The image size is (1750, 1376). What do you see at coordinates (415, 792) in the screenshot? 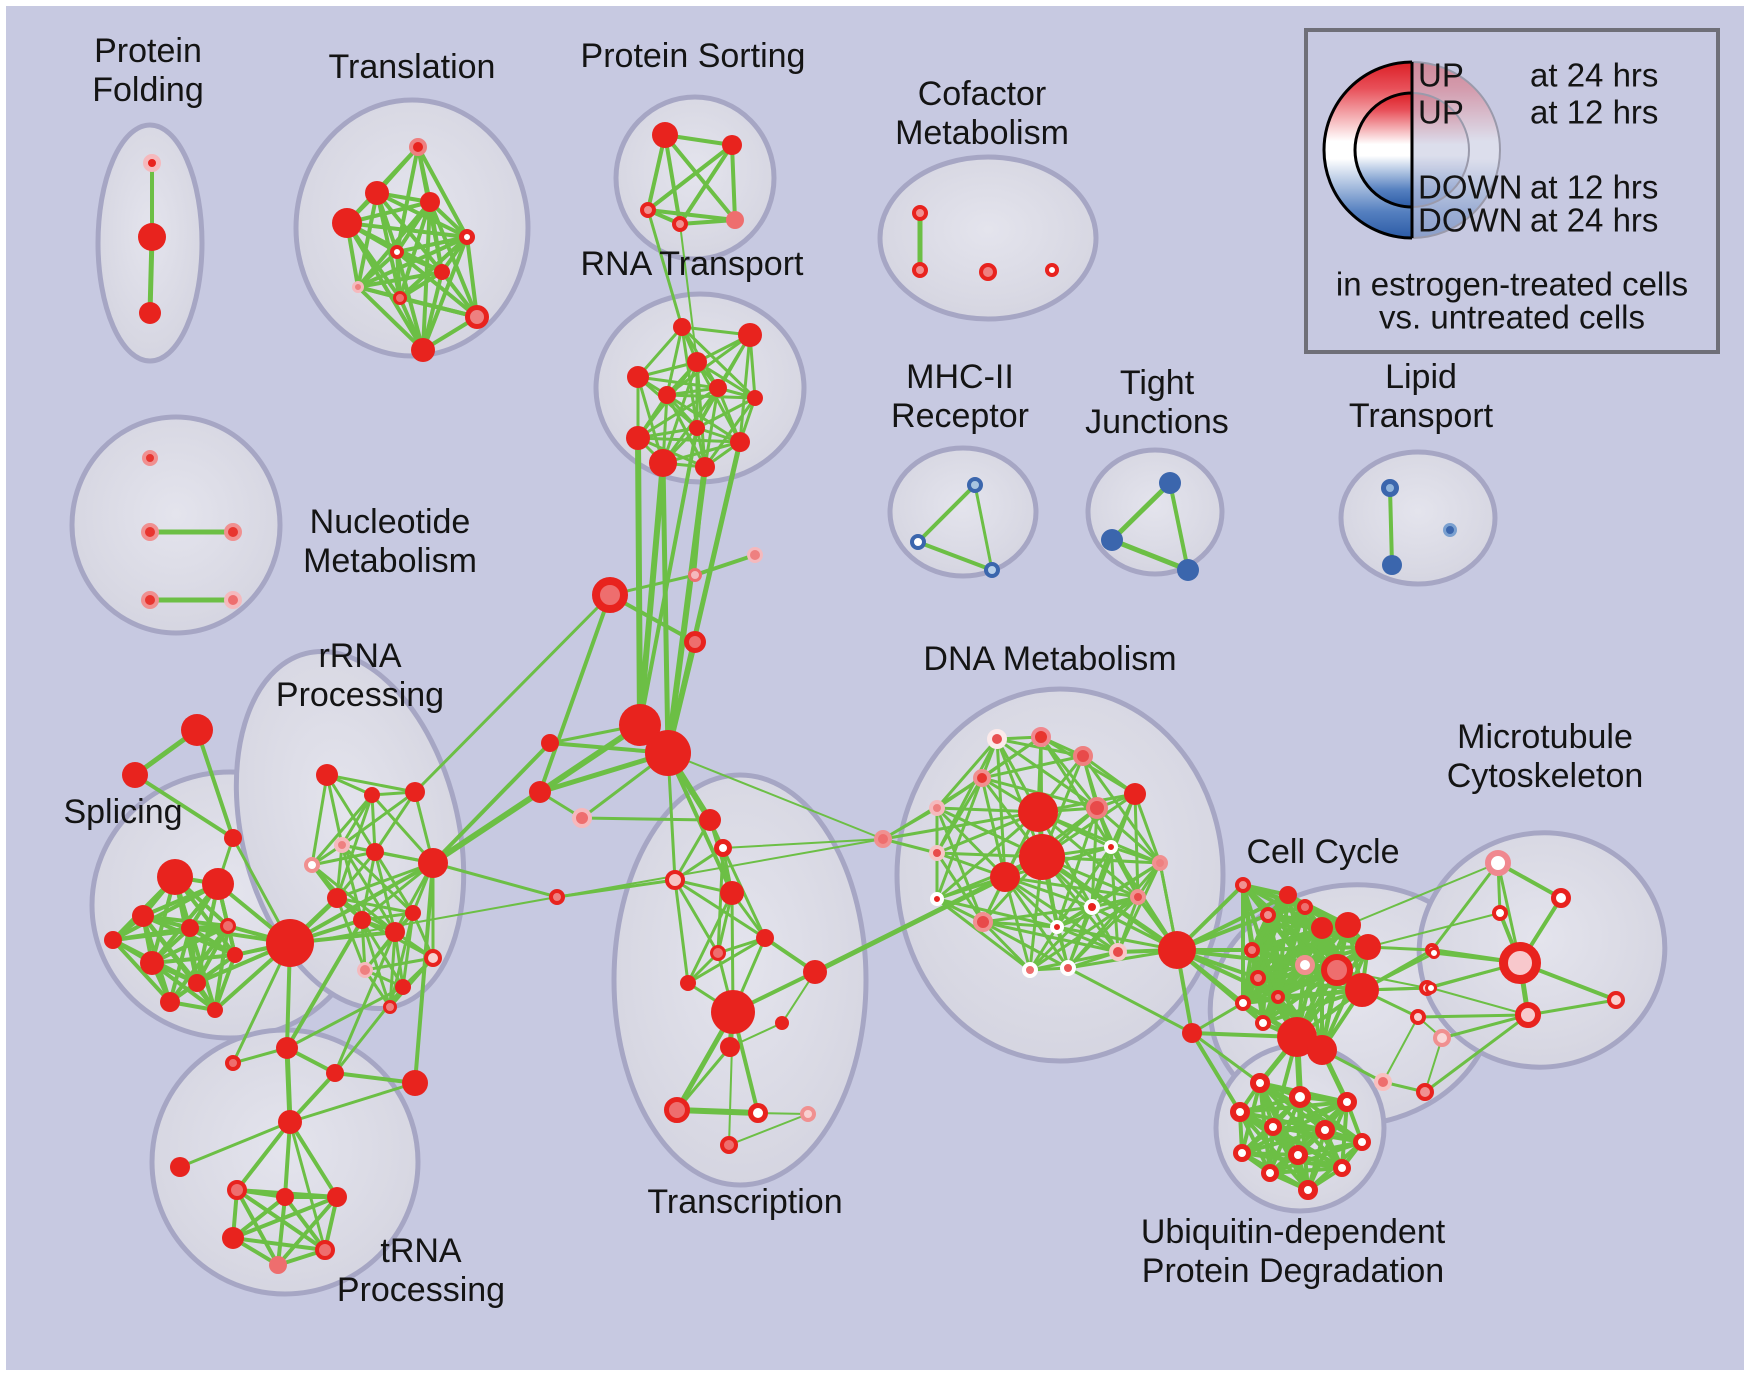
I see `gene-node-rr3` at bounding box center [415, 792].